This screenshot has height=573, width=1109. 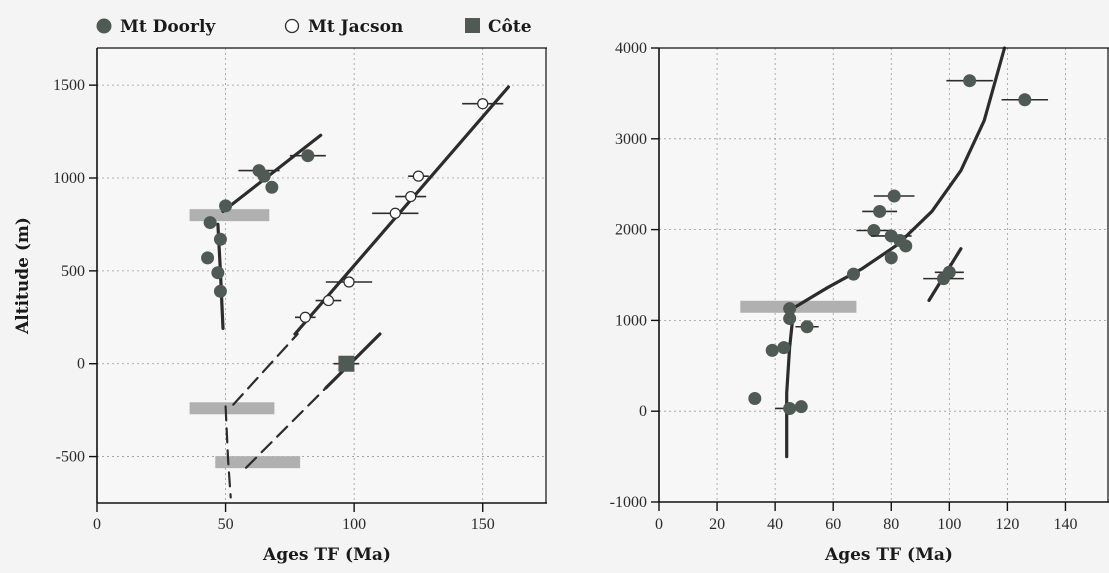 I want to click on legend-marker-cote, so click(x=472, y=25).